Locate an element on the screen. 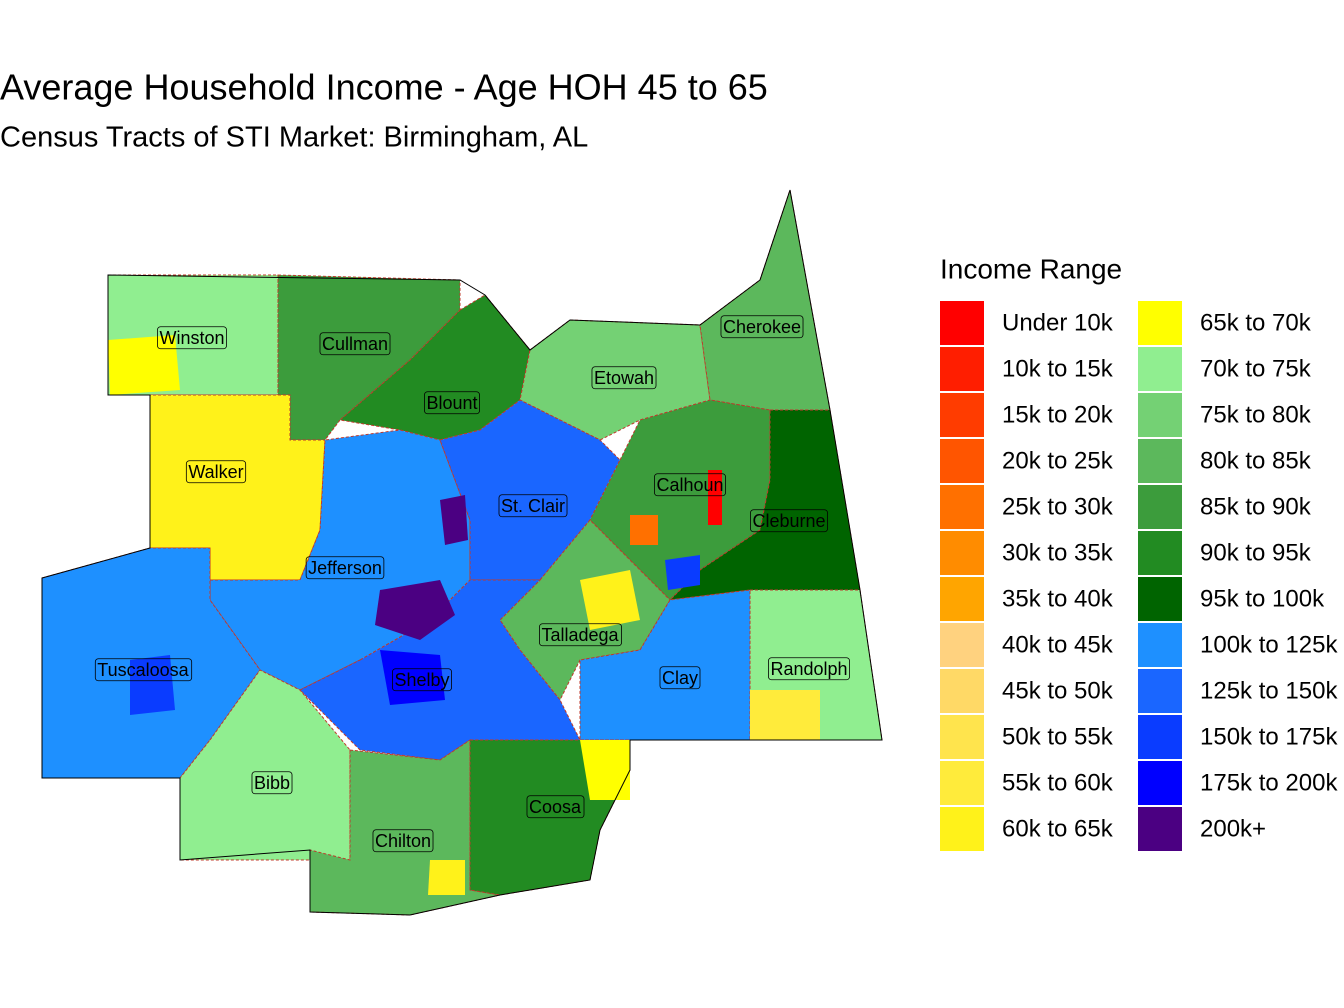 This screenshot has height=1008, width=1344. county-label: Walker is located at coordinates (215, 472).